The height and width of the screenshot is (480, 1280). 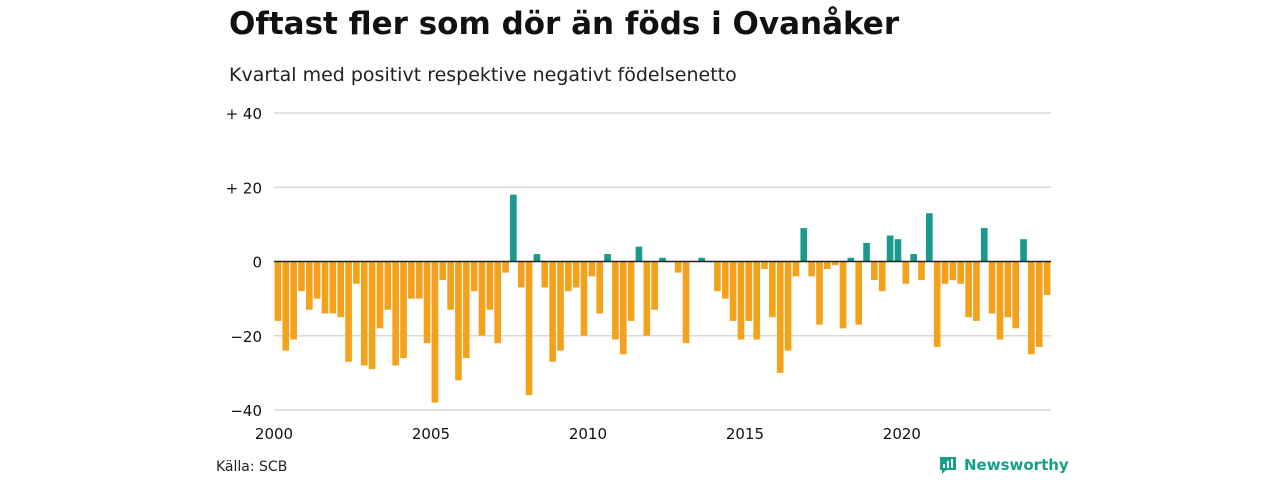 What do you see at coordinates (906, 272) in the screenshot?
I see `bar-2020-Q1` at bounding box center [906, 272].